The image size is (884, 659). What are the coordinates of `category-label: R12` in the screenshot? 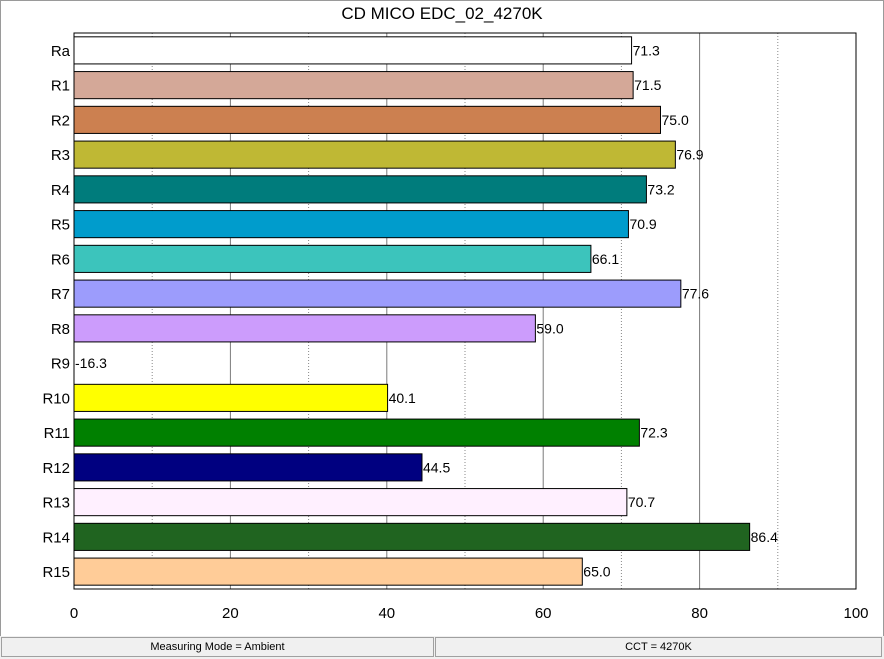 It's located at (56, 468).